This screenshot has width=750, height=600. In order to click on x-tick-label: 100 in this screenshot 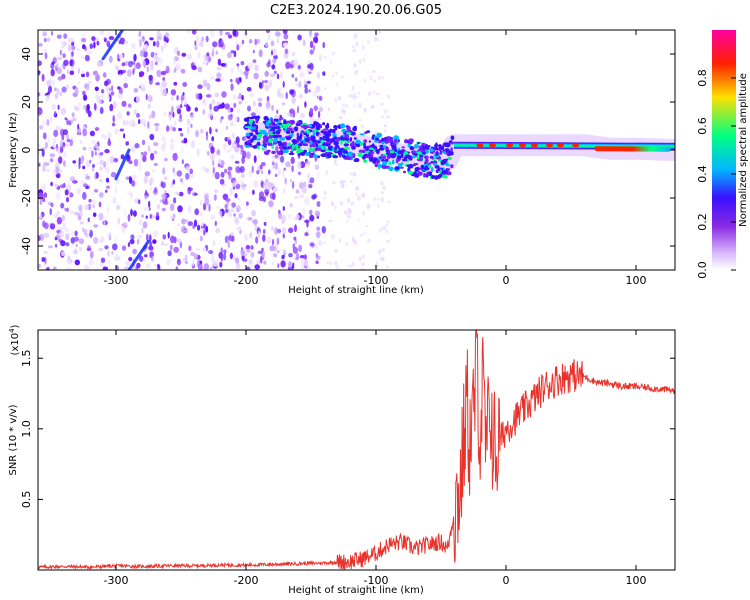, I will do `click(636, 580)`.